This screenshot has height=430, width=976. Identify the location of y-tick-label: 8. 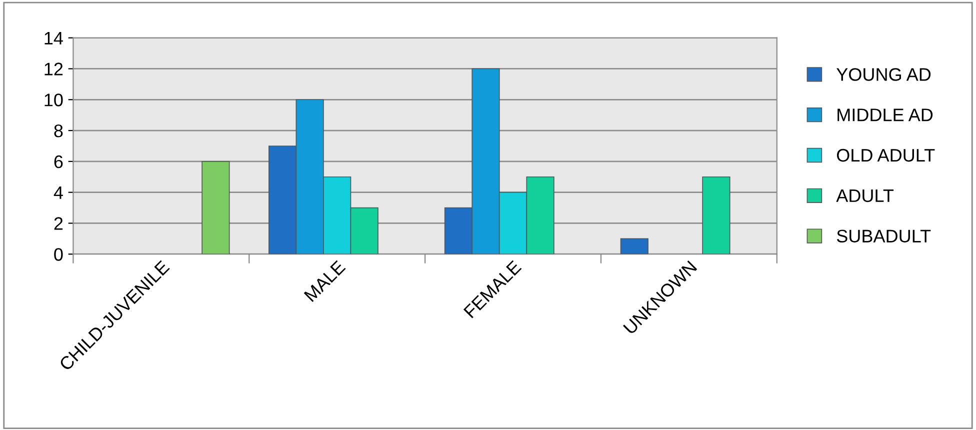
(58, 131).